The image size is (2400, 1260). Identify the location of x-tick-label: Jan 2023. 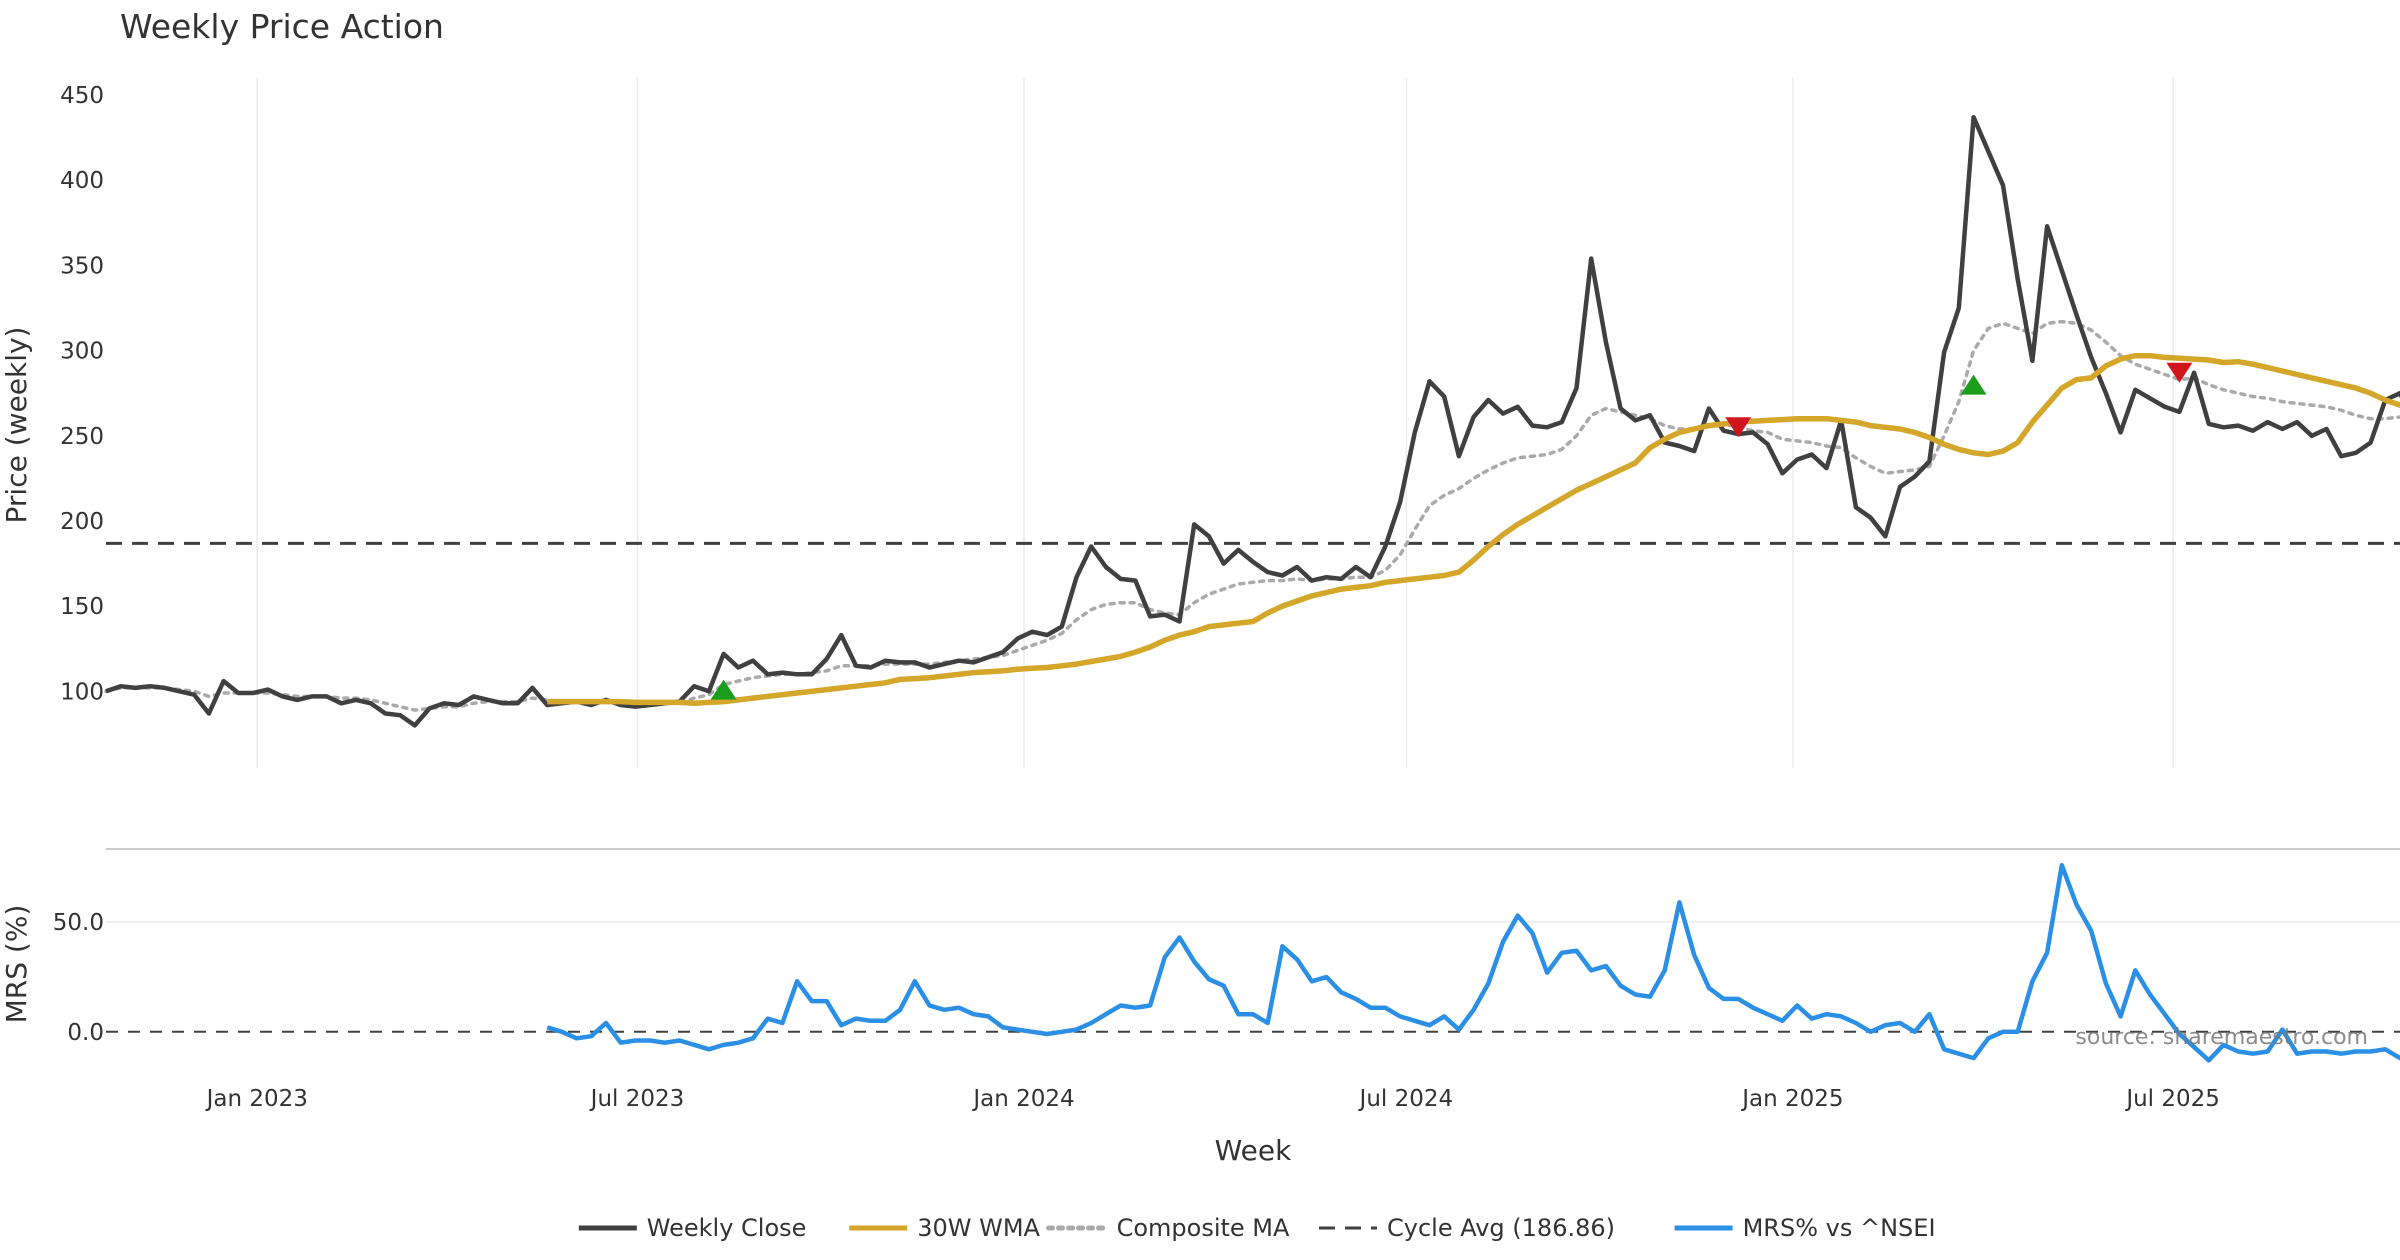
(256, 1099).